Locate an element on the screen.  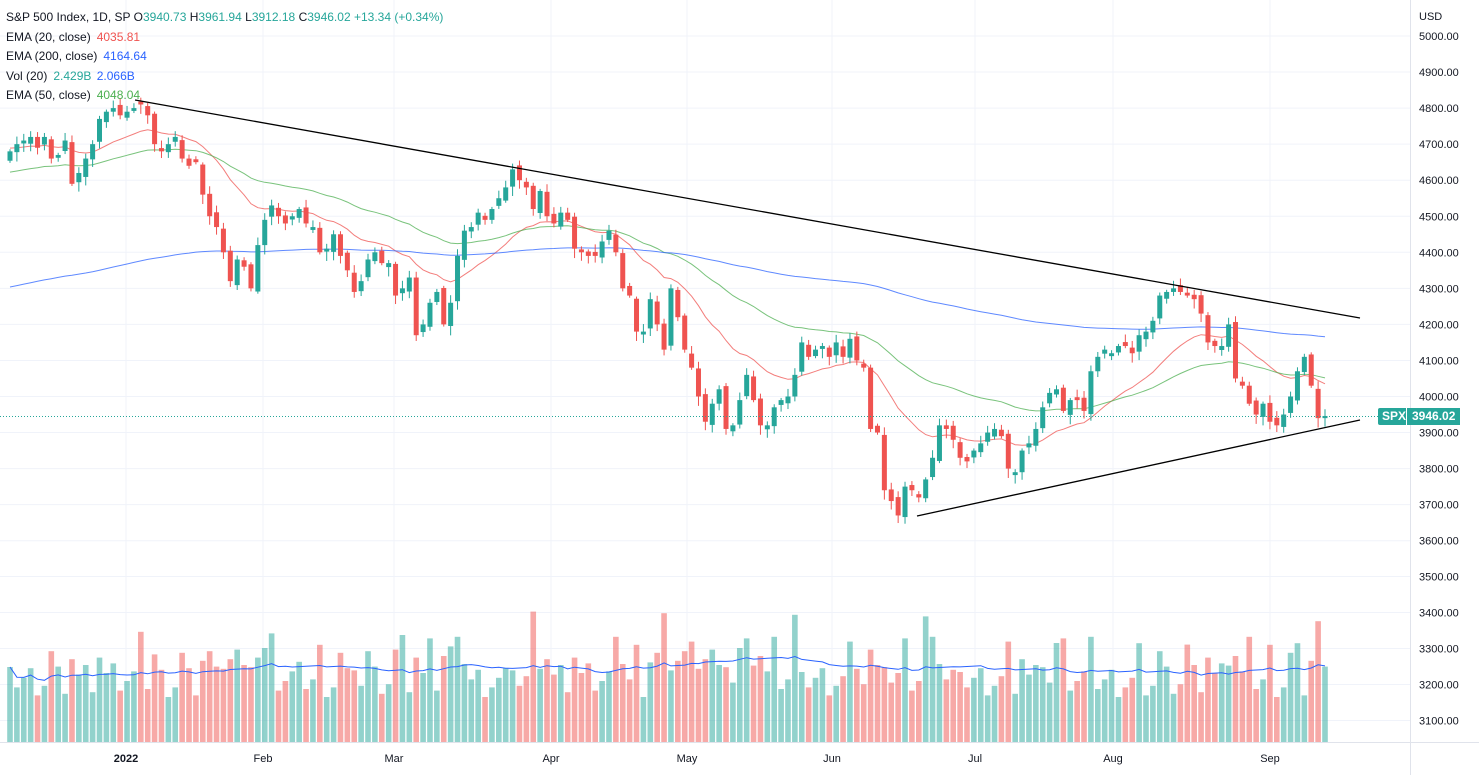
symbol-line: S&P 500 Index, 1D, SP is located at coordinates (68, 17).